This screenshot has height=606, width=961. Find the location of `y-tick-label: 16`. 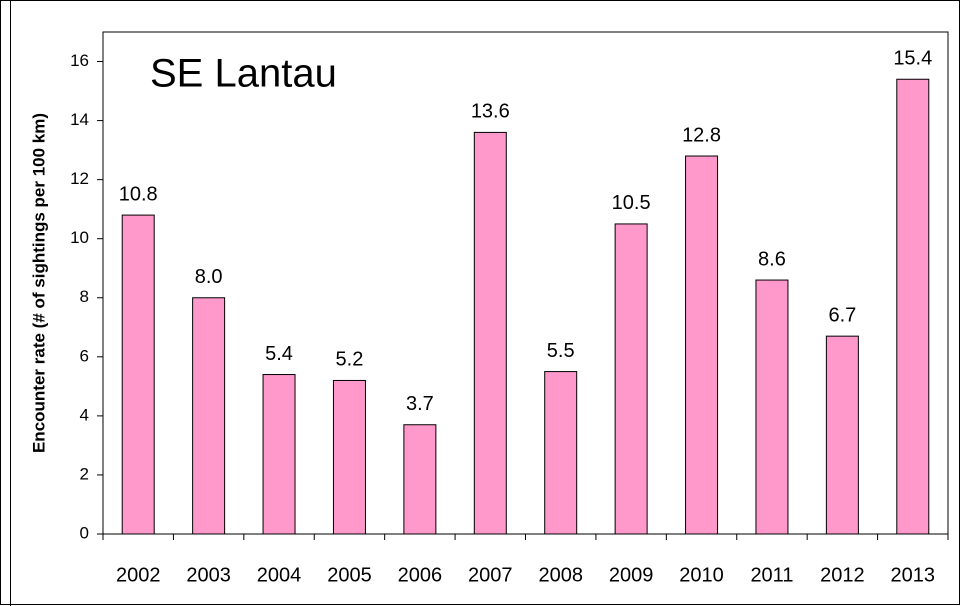

y-tick-label: 16 is located at coordinates (79, 60).